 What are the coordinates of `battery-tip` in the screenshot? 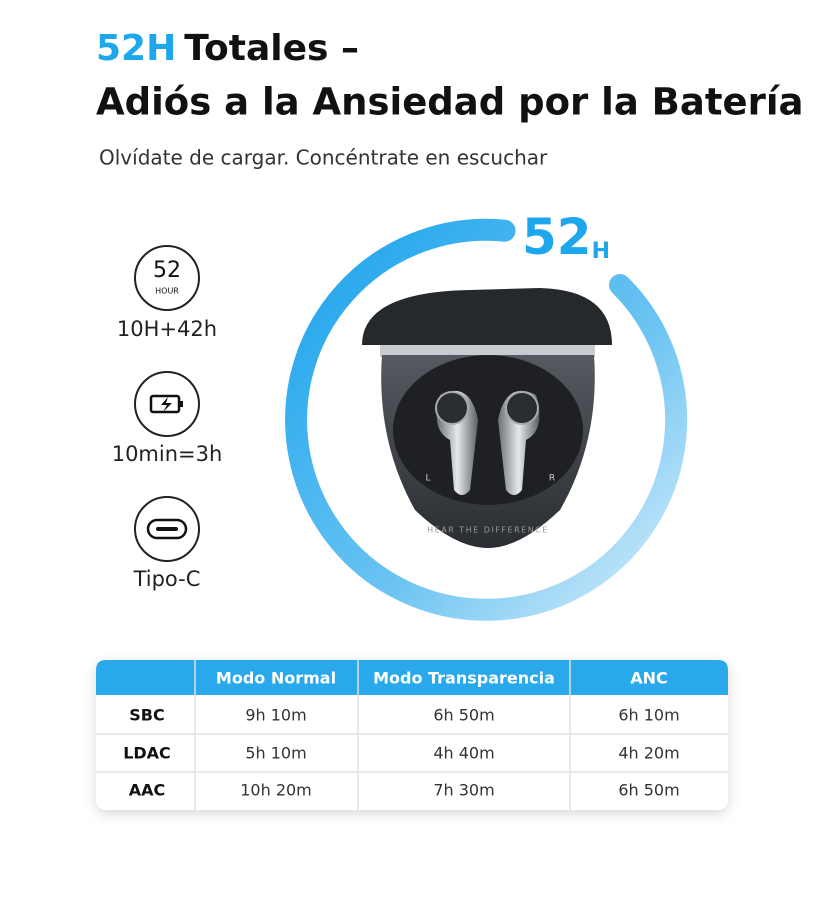 It's located at (181, 404).